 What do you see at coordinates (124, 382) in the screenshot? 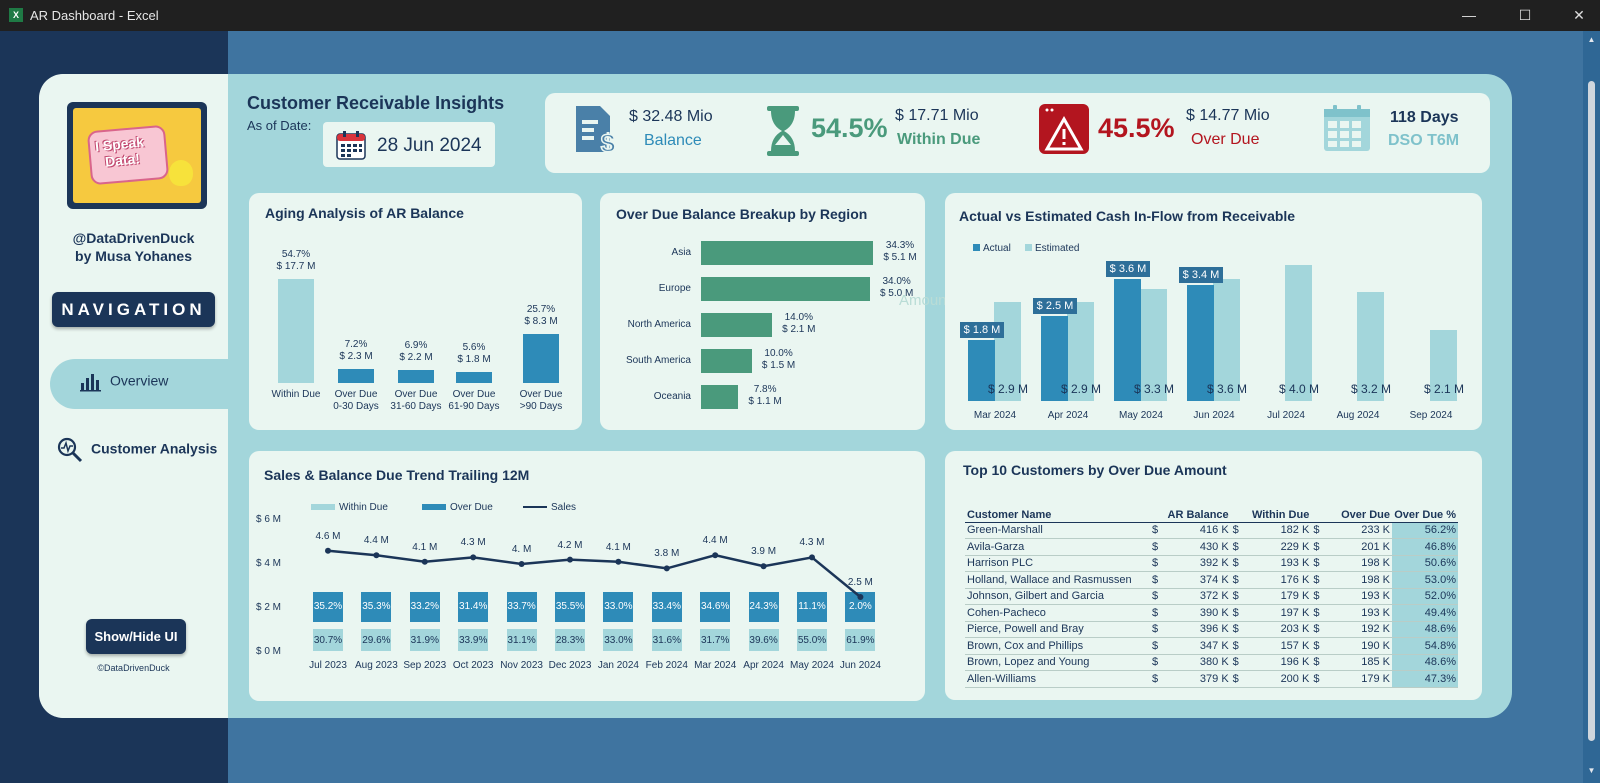
I see `nav-item-overview-label: Overview` at bounding box center [124, 382].